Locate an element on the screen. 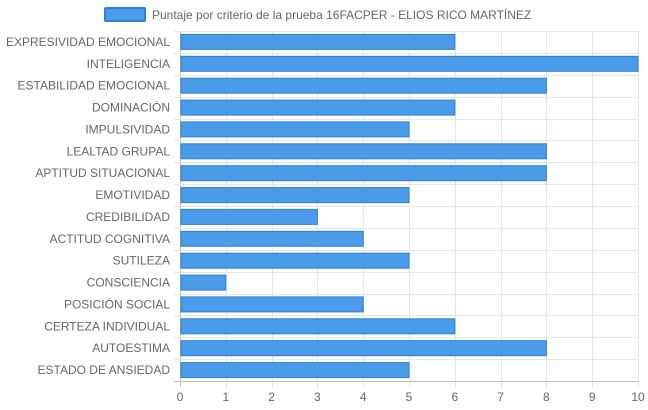 Image resolution: width=648 pixels, height=410 pixels. x-tick-label: 2 is located at coordinates (271, 397).